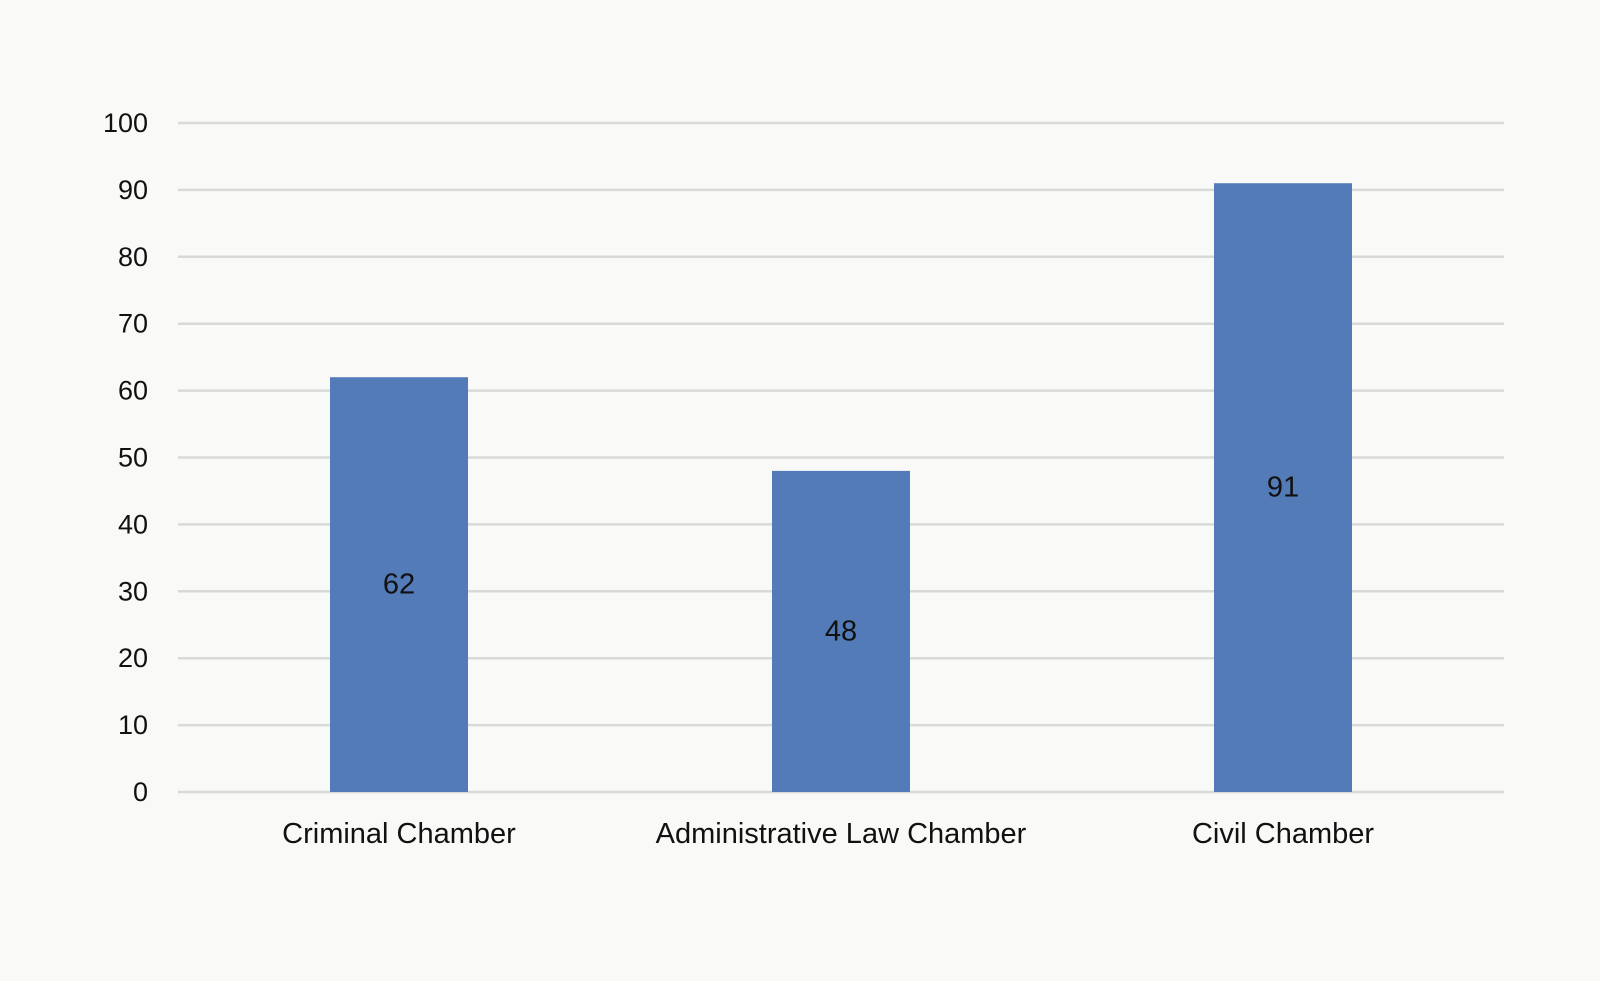  What do you see at coordinates (133, 324) in the screenshot?
I see `y-tick-label-70: 70` at bounding box center [133, 324].